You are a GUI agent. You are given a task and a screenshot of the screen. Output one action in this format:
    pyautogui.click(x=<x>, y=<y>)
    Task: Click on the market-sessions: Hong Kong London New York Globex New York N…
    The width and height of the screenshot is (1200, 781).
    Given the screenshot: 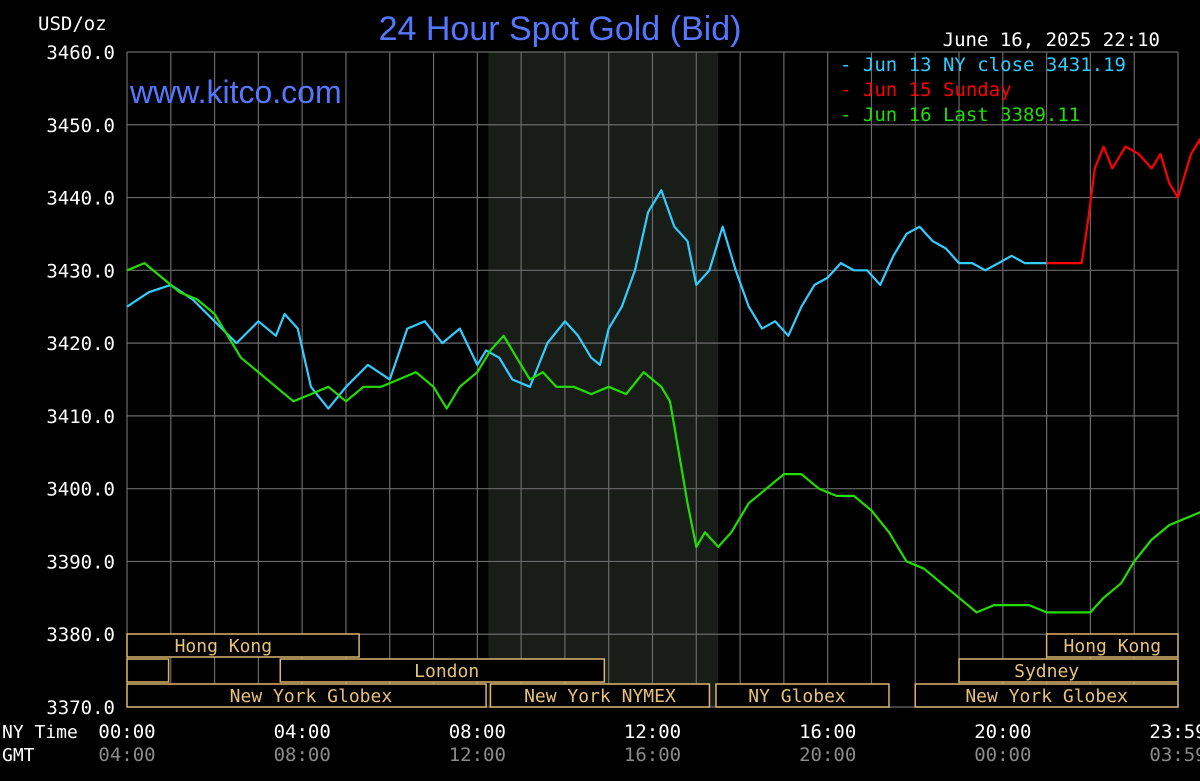 What is the action you would take?
    pyautogui.click(x=652, y=670)
    